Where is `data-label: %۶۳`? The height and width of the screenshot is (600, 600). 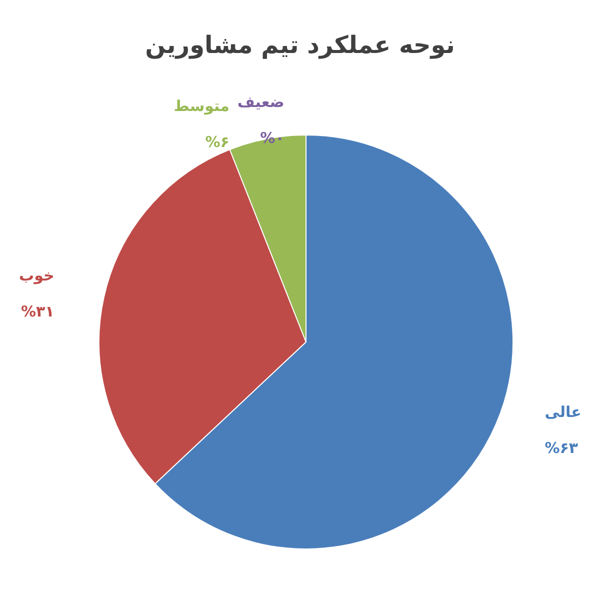
data-label: %۶۳ is located at coordinates (561, 448).